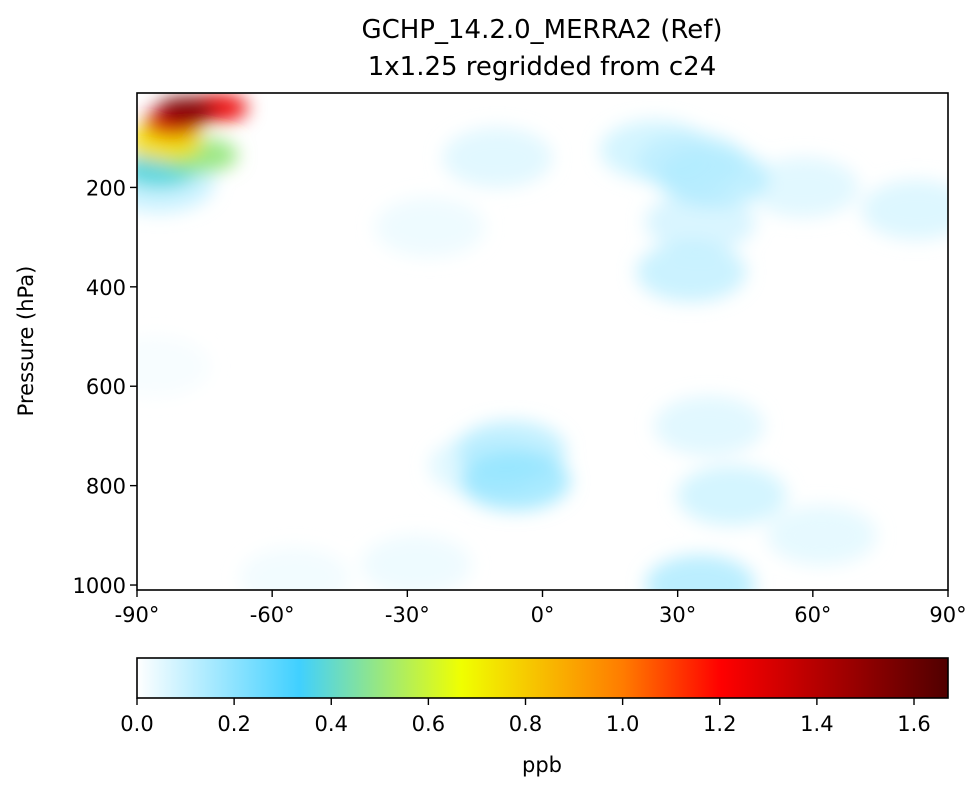 The width and height of the screenshot is (973, 787). I want to click on y-tick-label: 200, so click(106, 188).